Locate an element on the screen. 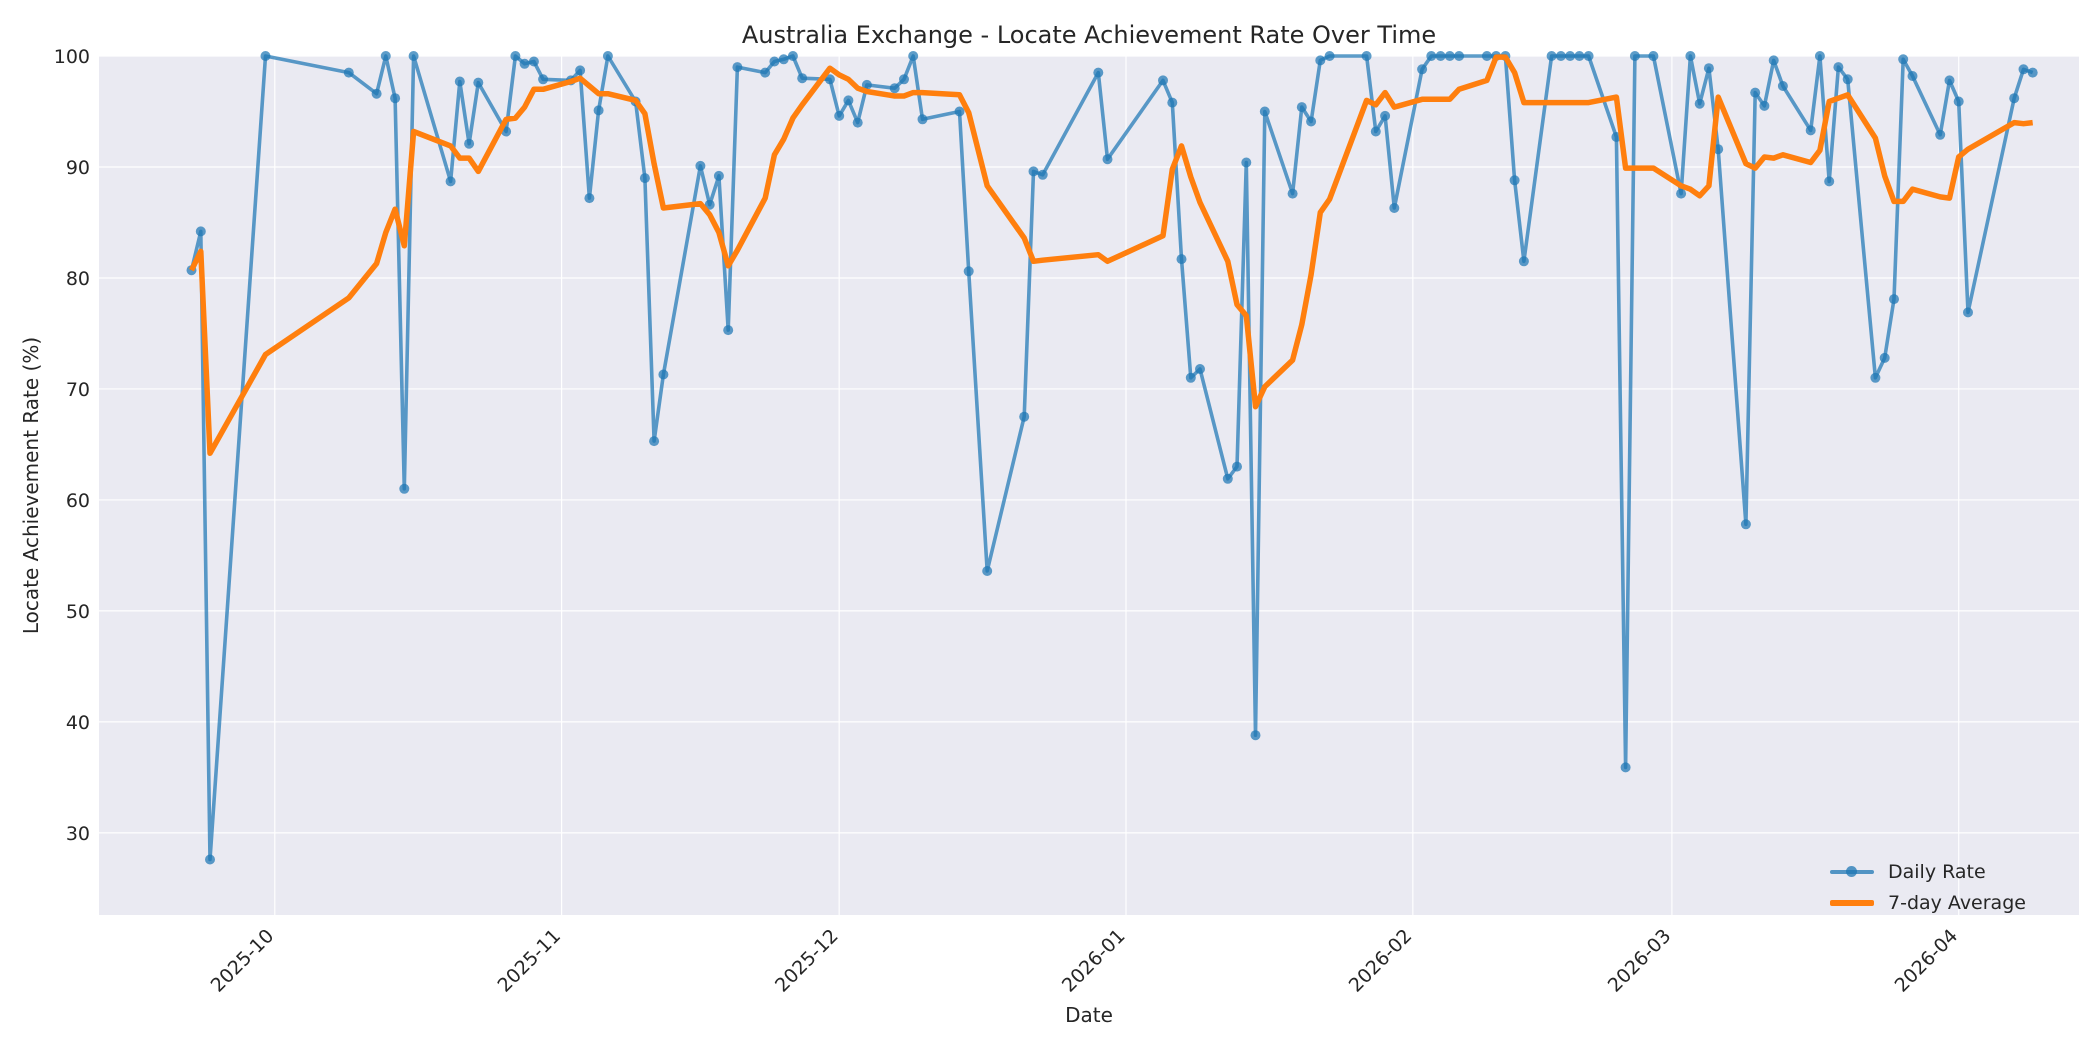 This screenshot has height=1050, width=2100. legend-item-7-day-average: 7-day Average is located at coordinates (1943, 902).